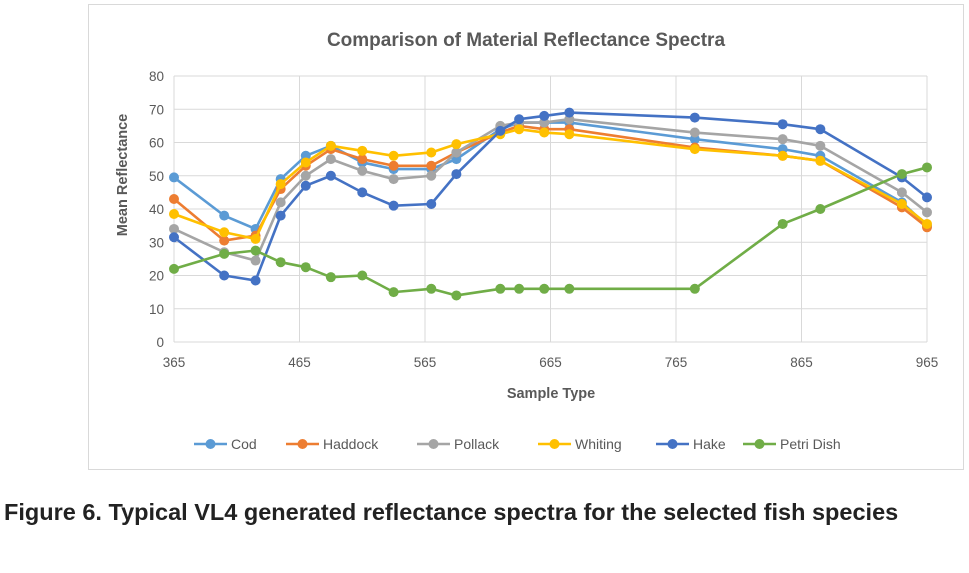  I want to click on x-tick-label: 965, so click(927, 362).